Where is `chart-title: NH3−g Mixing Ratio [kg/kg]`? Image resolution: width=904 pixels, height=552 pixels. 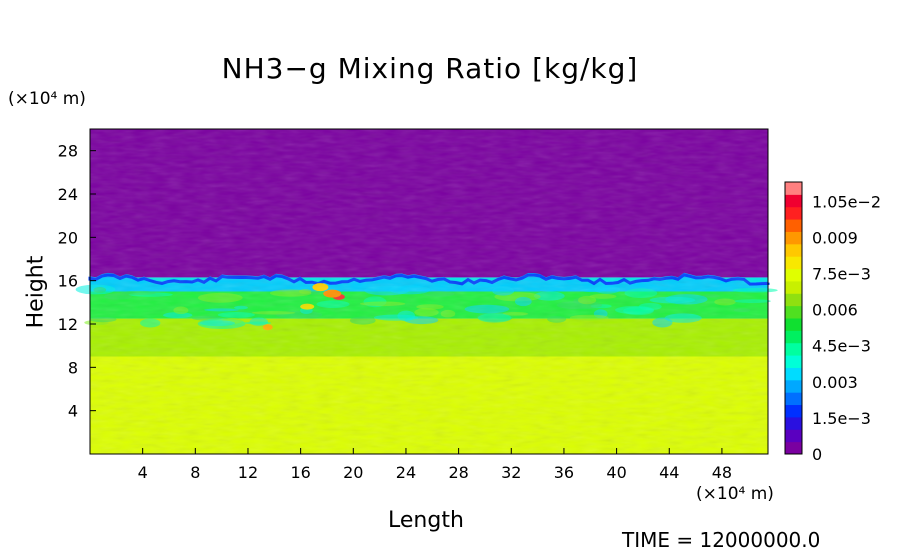 chart-title: NH3−g Mixing Ratio [kg/kg] is located at coordinates (430, 68).